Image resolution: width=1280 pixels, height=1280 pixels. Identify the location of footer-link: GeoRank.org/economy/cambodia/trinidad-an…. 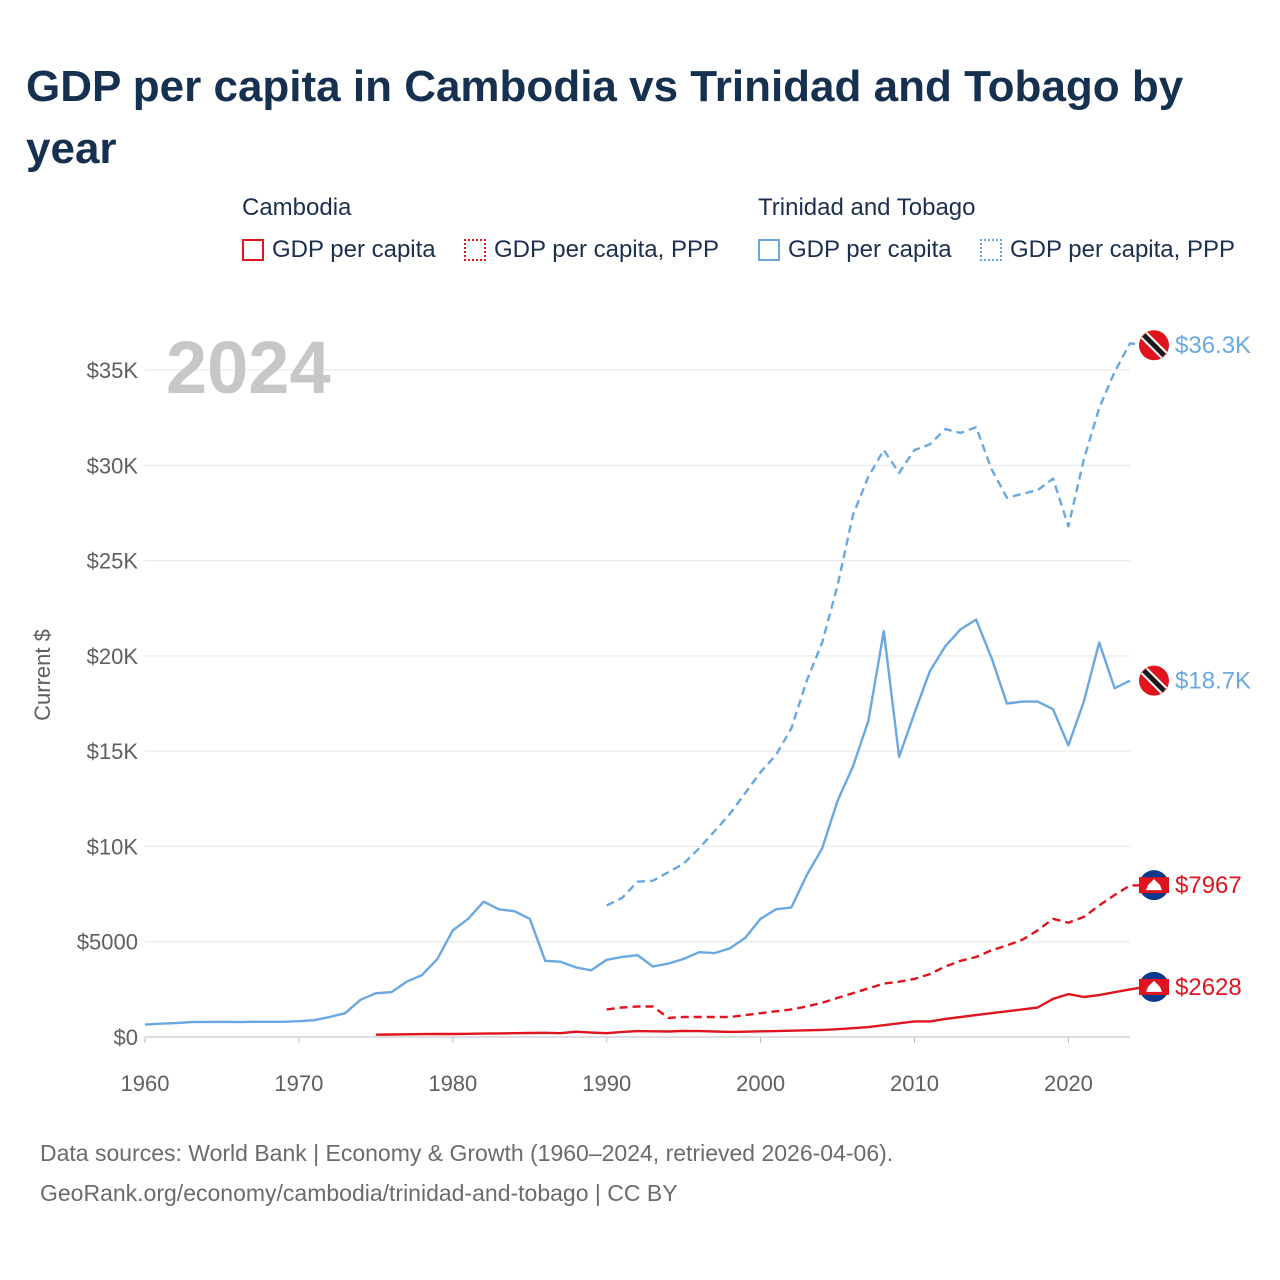
(359, 1193).